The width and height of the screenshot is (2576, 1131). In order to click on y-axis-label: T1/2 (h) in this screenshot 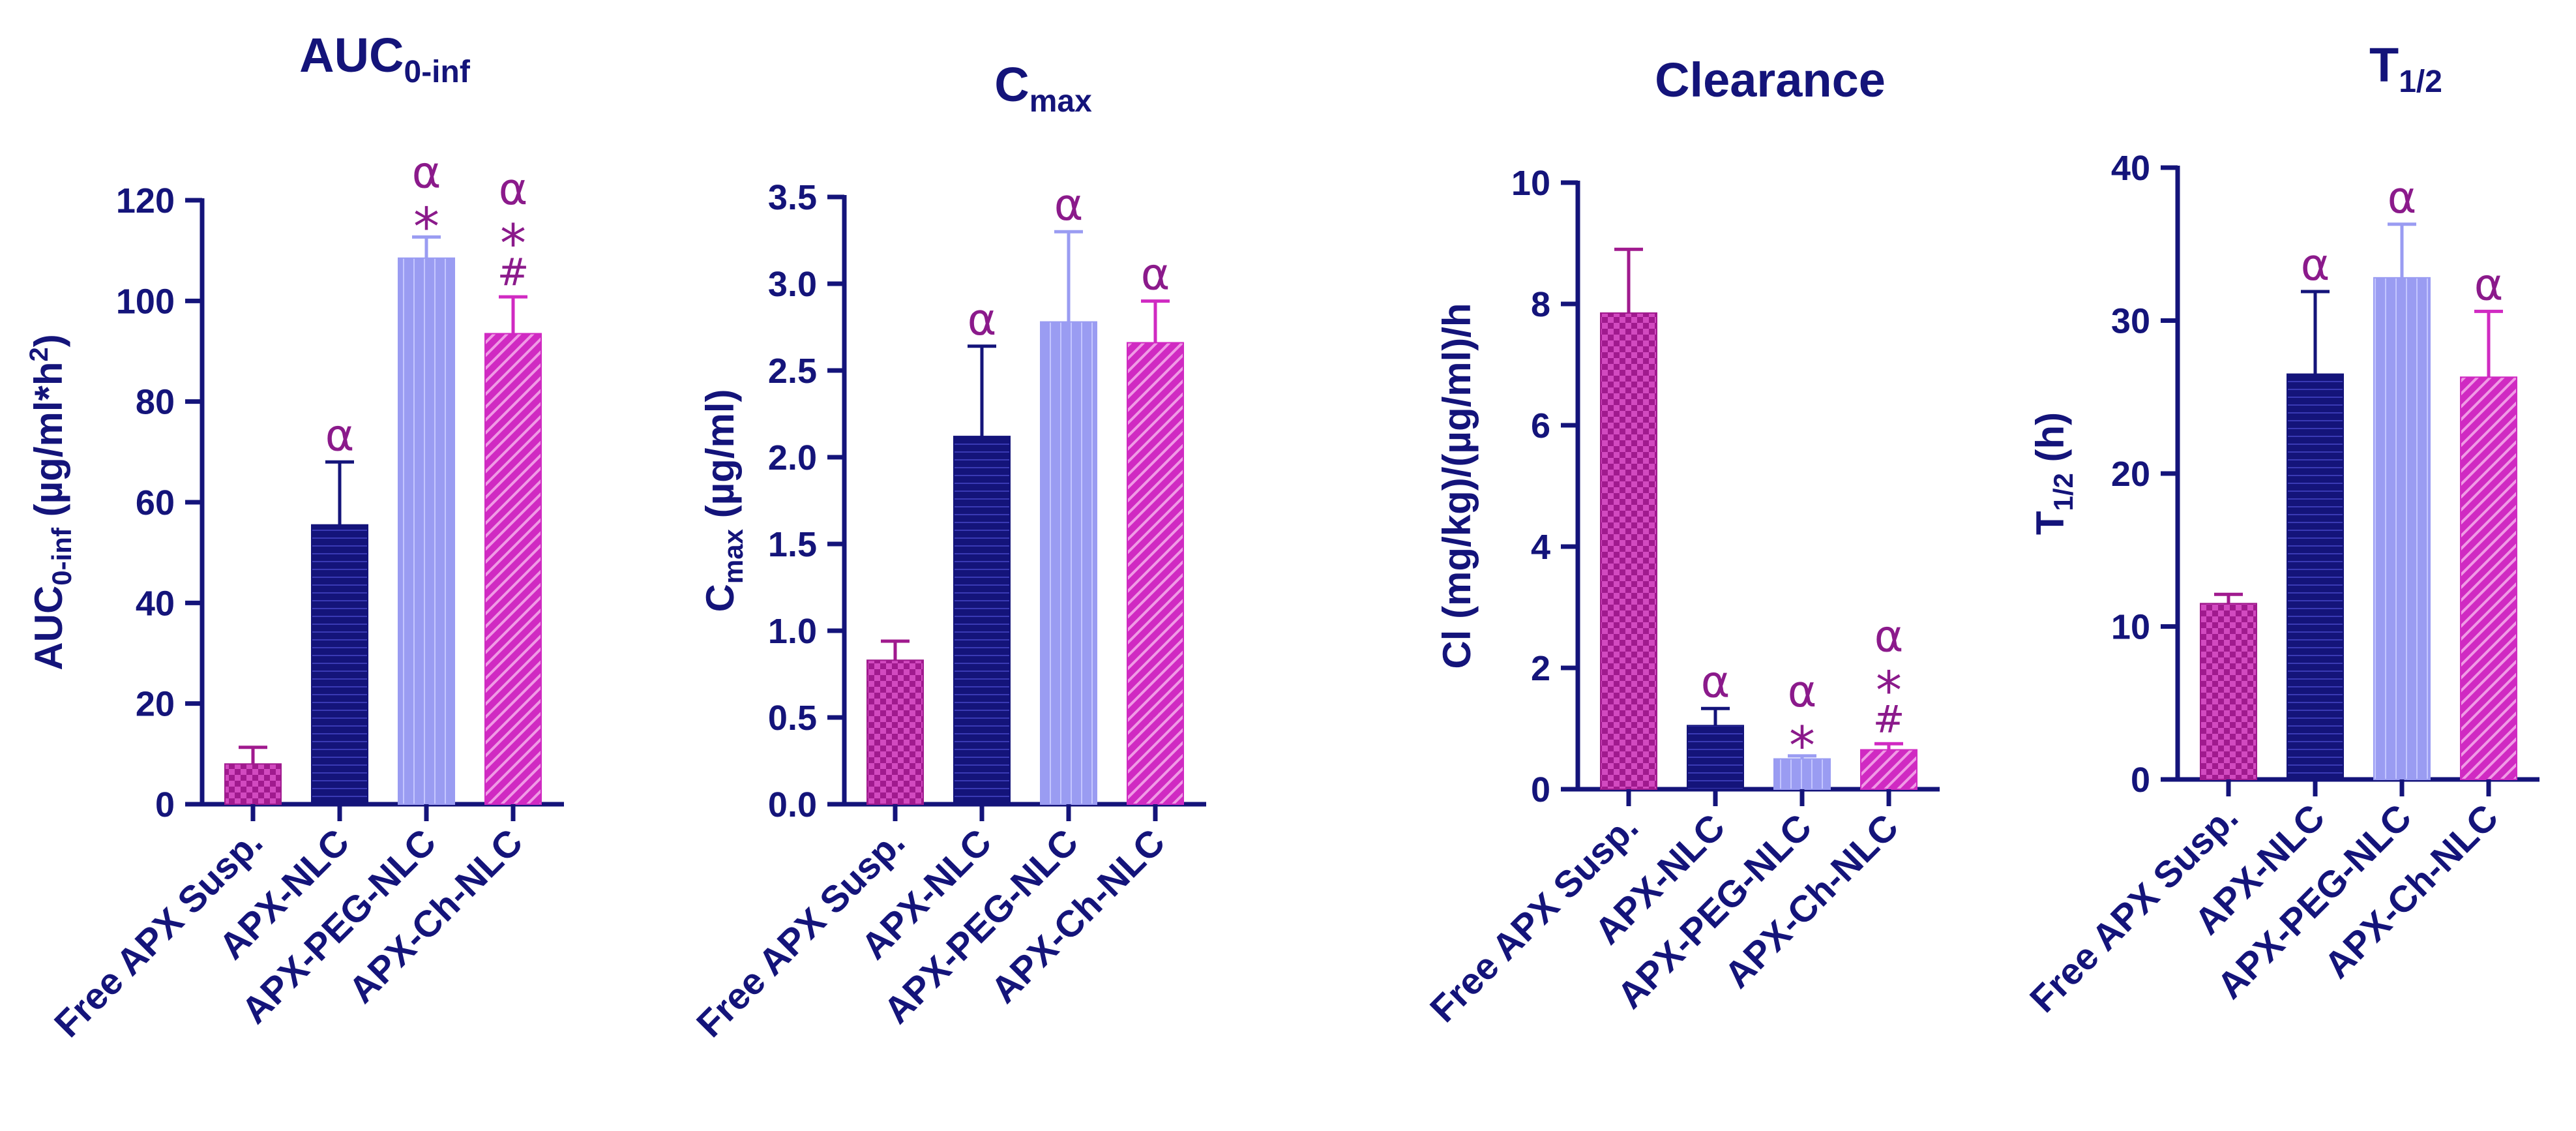, I will do `click(2053, 473)`.